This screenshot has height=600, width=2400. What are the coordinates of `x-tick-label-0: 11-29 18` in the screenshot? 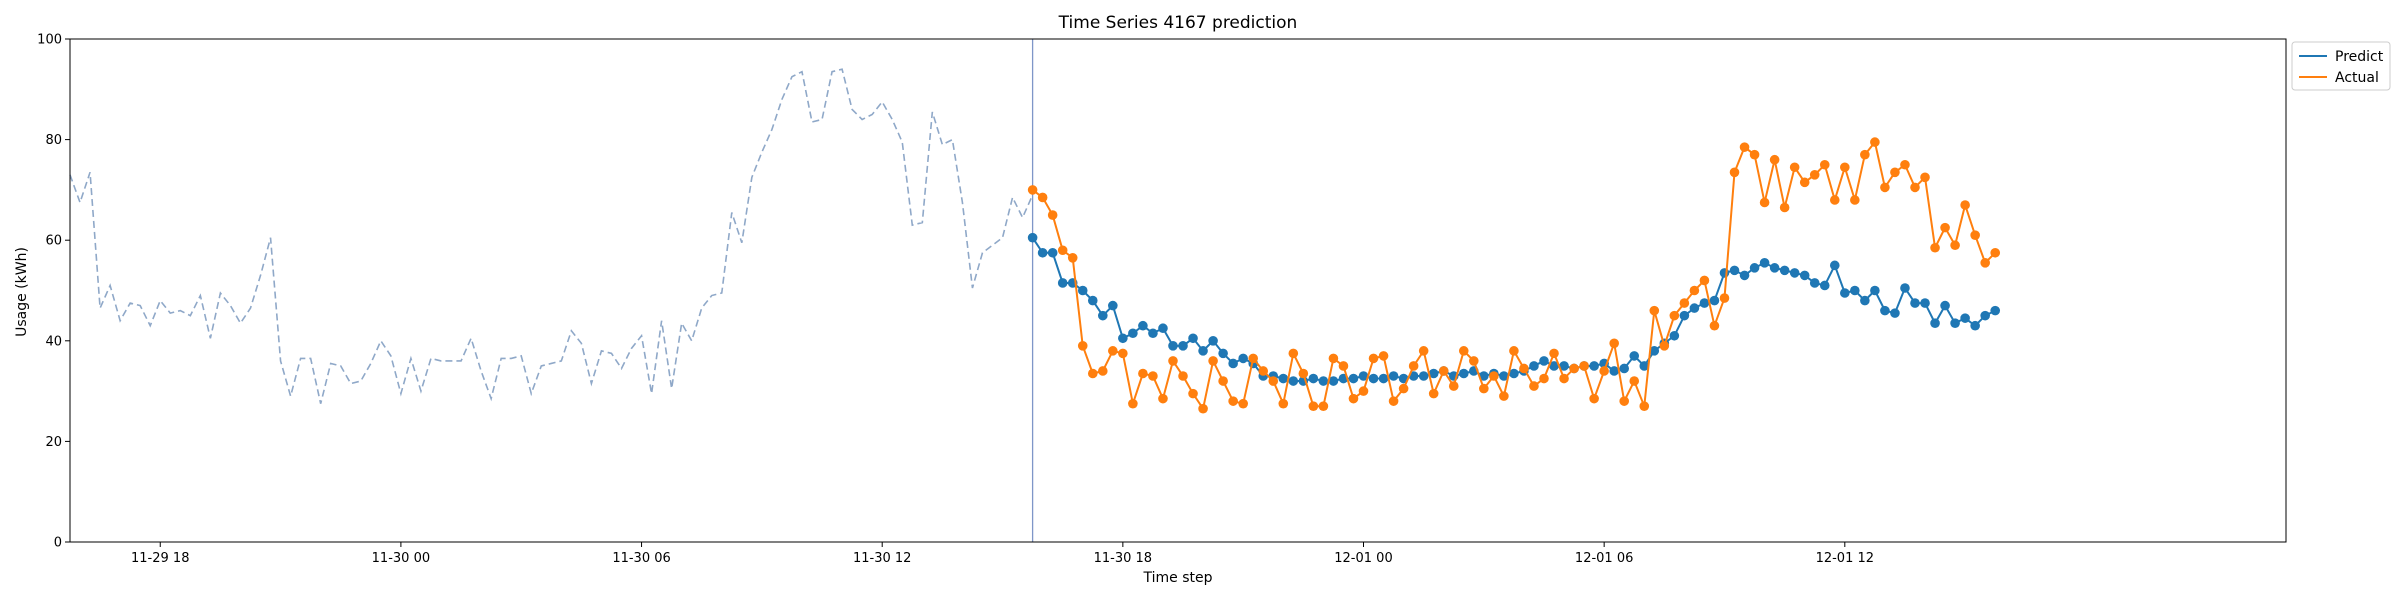 It's located at (160, 558).